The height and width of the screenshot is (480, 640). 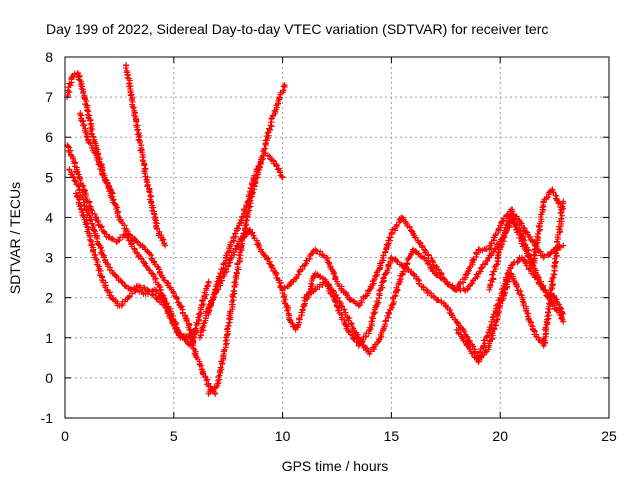 I want to click on x-tick-label: 25, so click(x=609, y=436).